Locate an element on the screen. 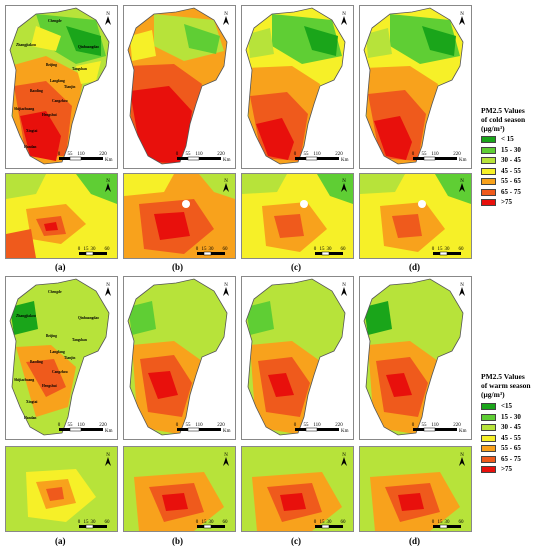  map-warm-c is located at coordinates (297, 358).